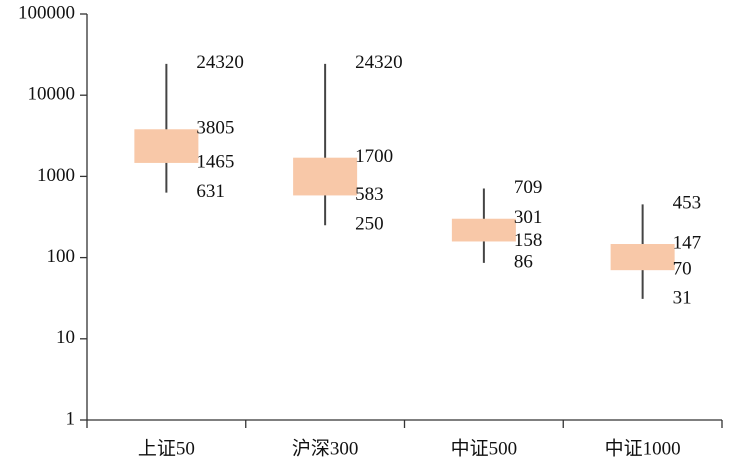  I want to click on x-tick-label: 上证50, so click(166, 448).